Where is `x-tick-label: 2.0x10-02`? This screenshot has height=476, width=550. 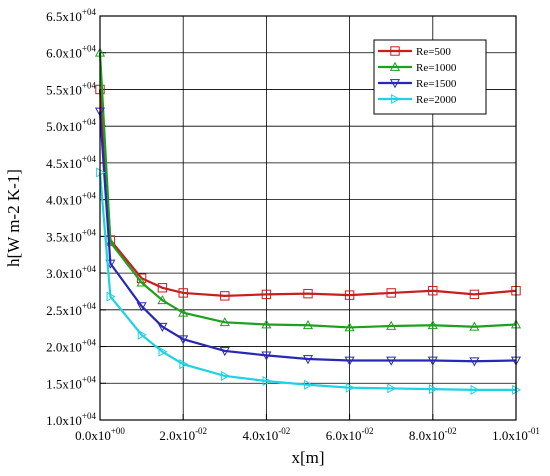
x-tick-label: 2.0x10-02 is located at coordinates (183, 434).